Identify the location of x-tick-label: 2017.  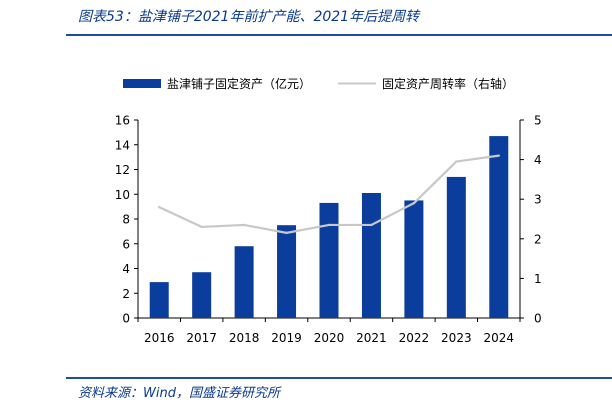
(201, 338).